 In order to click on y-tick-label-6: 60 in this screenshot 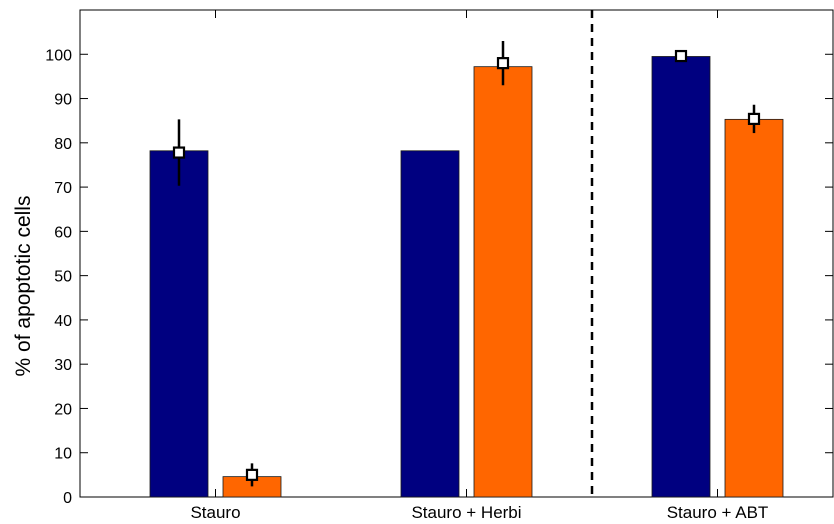, I will do `click(63, 232)`.